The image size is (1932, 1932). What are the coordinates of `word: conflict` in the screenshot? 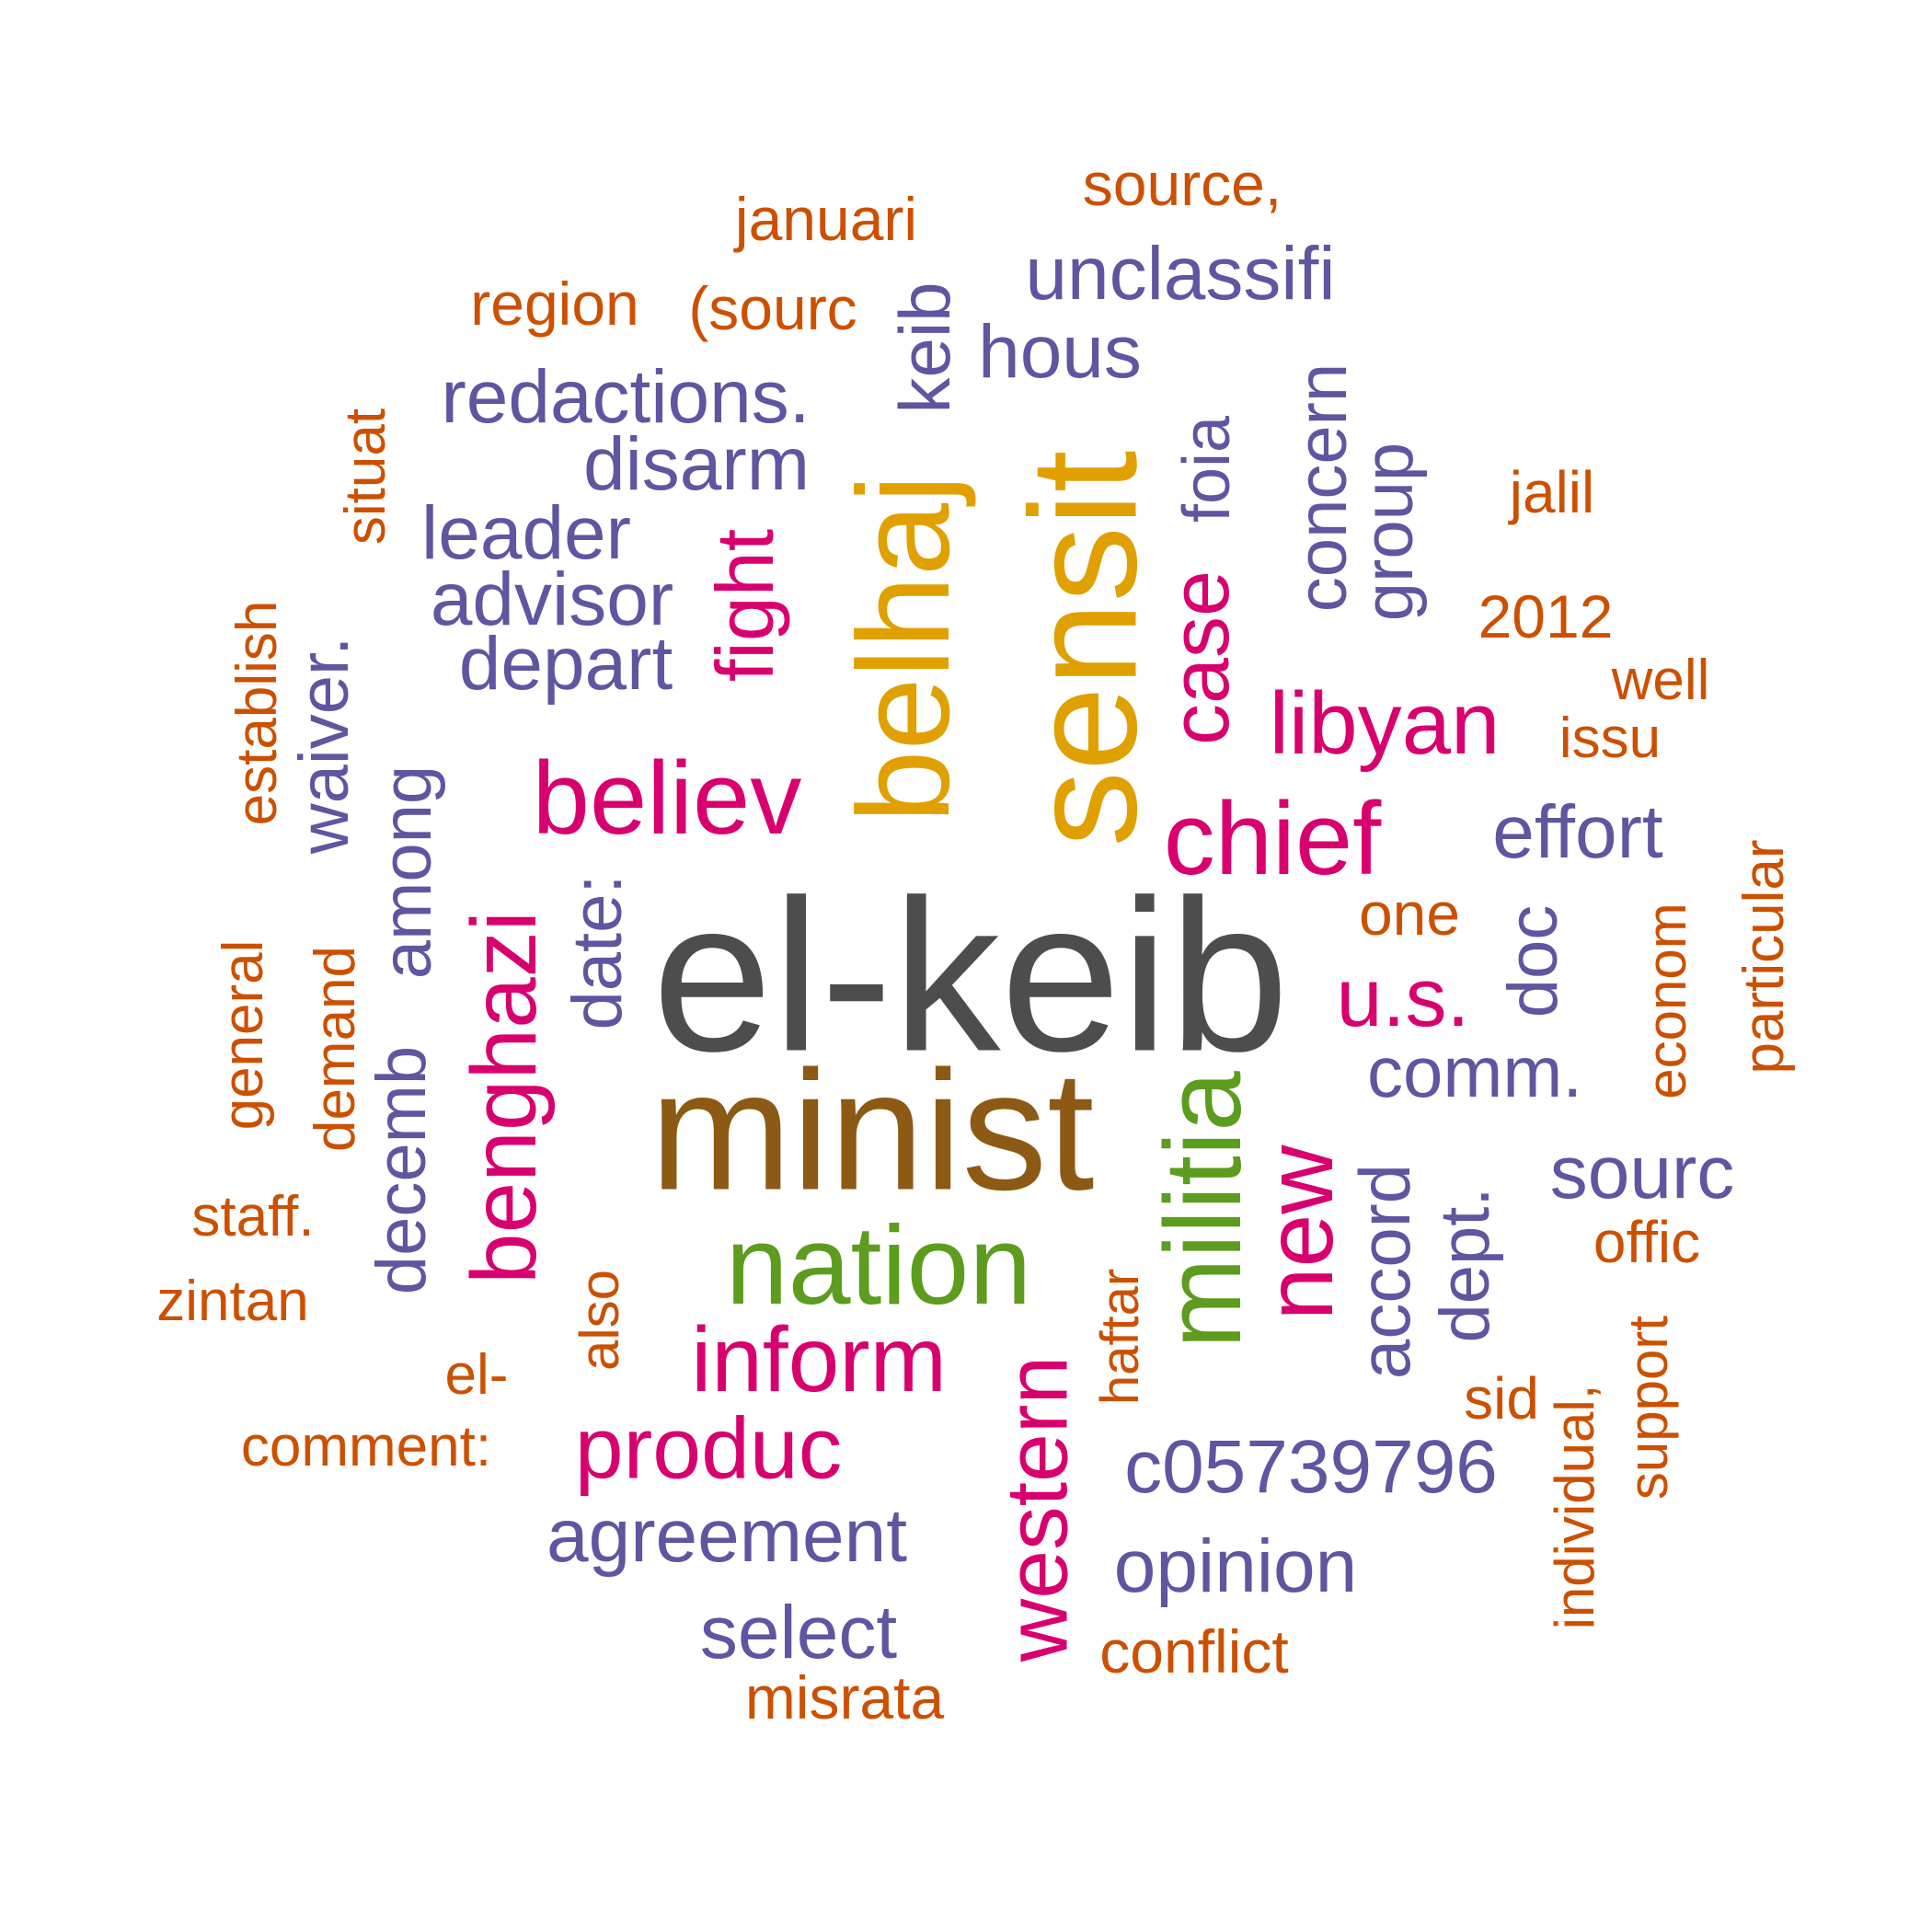 It's located at (1194, 1651).